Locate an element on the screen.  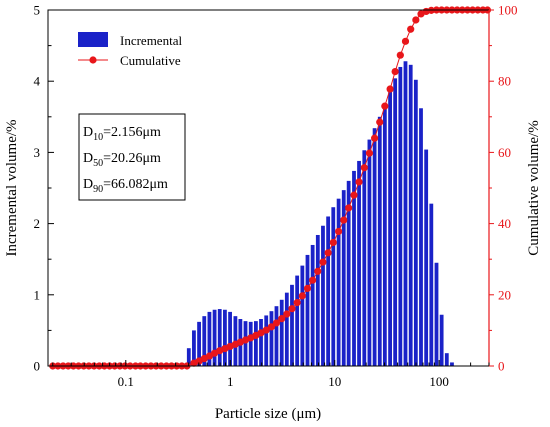
d-values-box: D10=2.156μm D50=20.26μm D90=66.082μm is located at coordinates (132, 157).